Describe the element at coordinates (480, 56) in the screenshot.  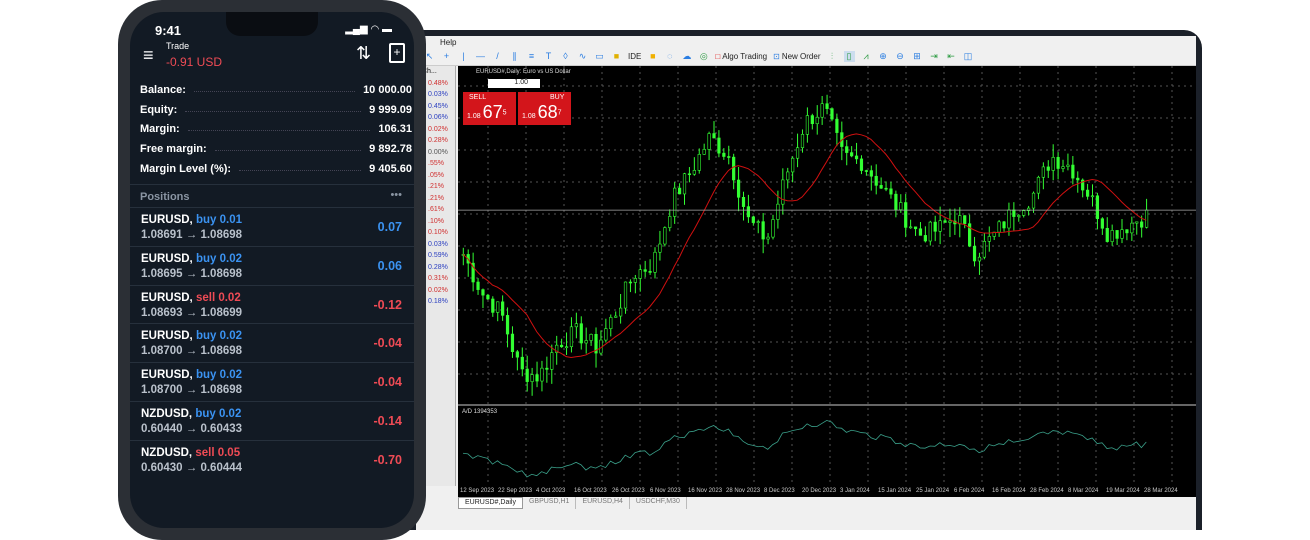
I see `horizontal-line-icon: —` at that location.